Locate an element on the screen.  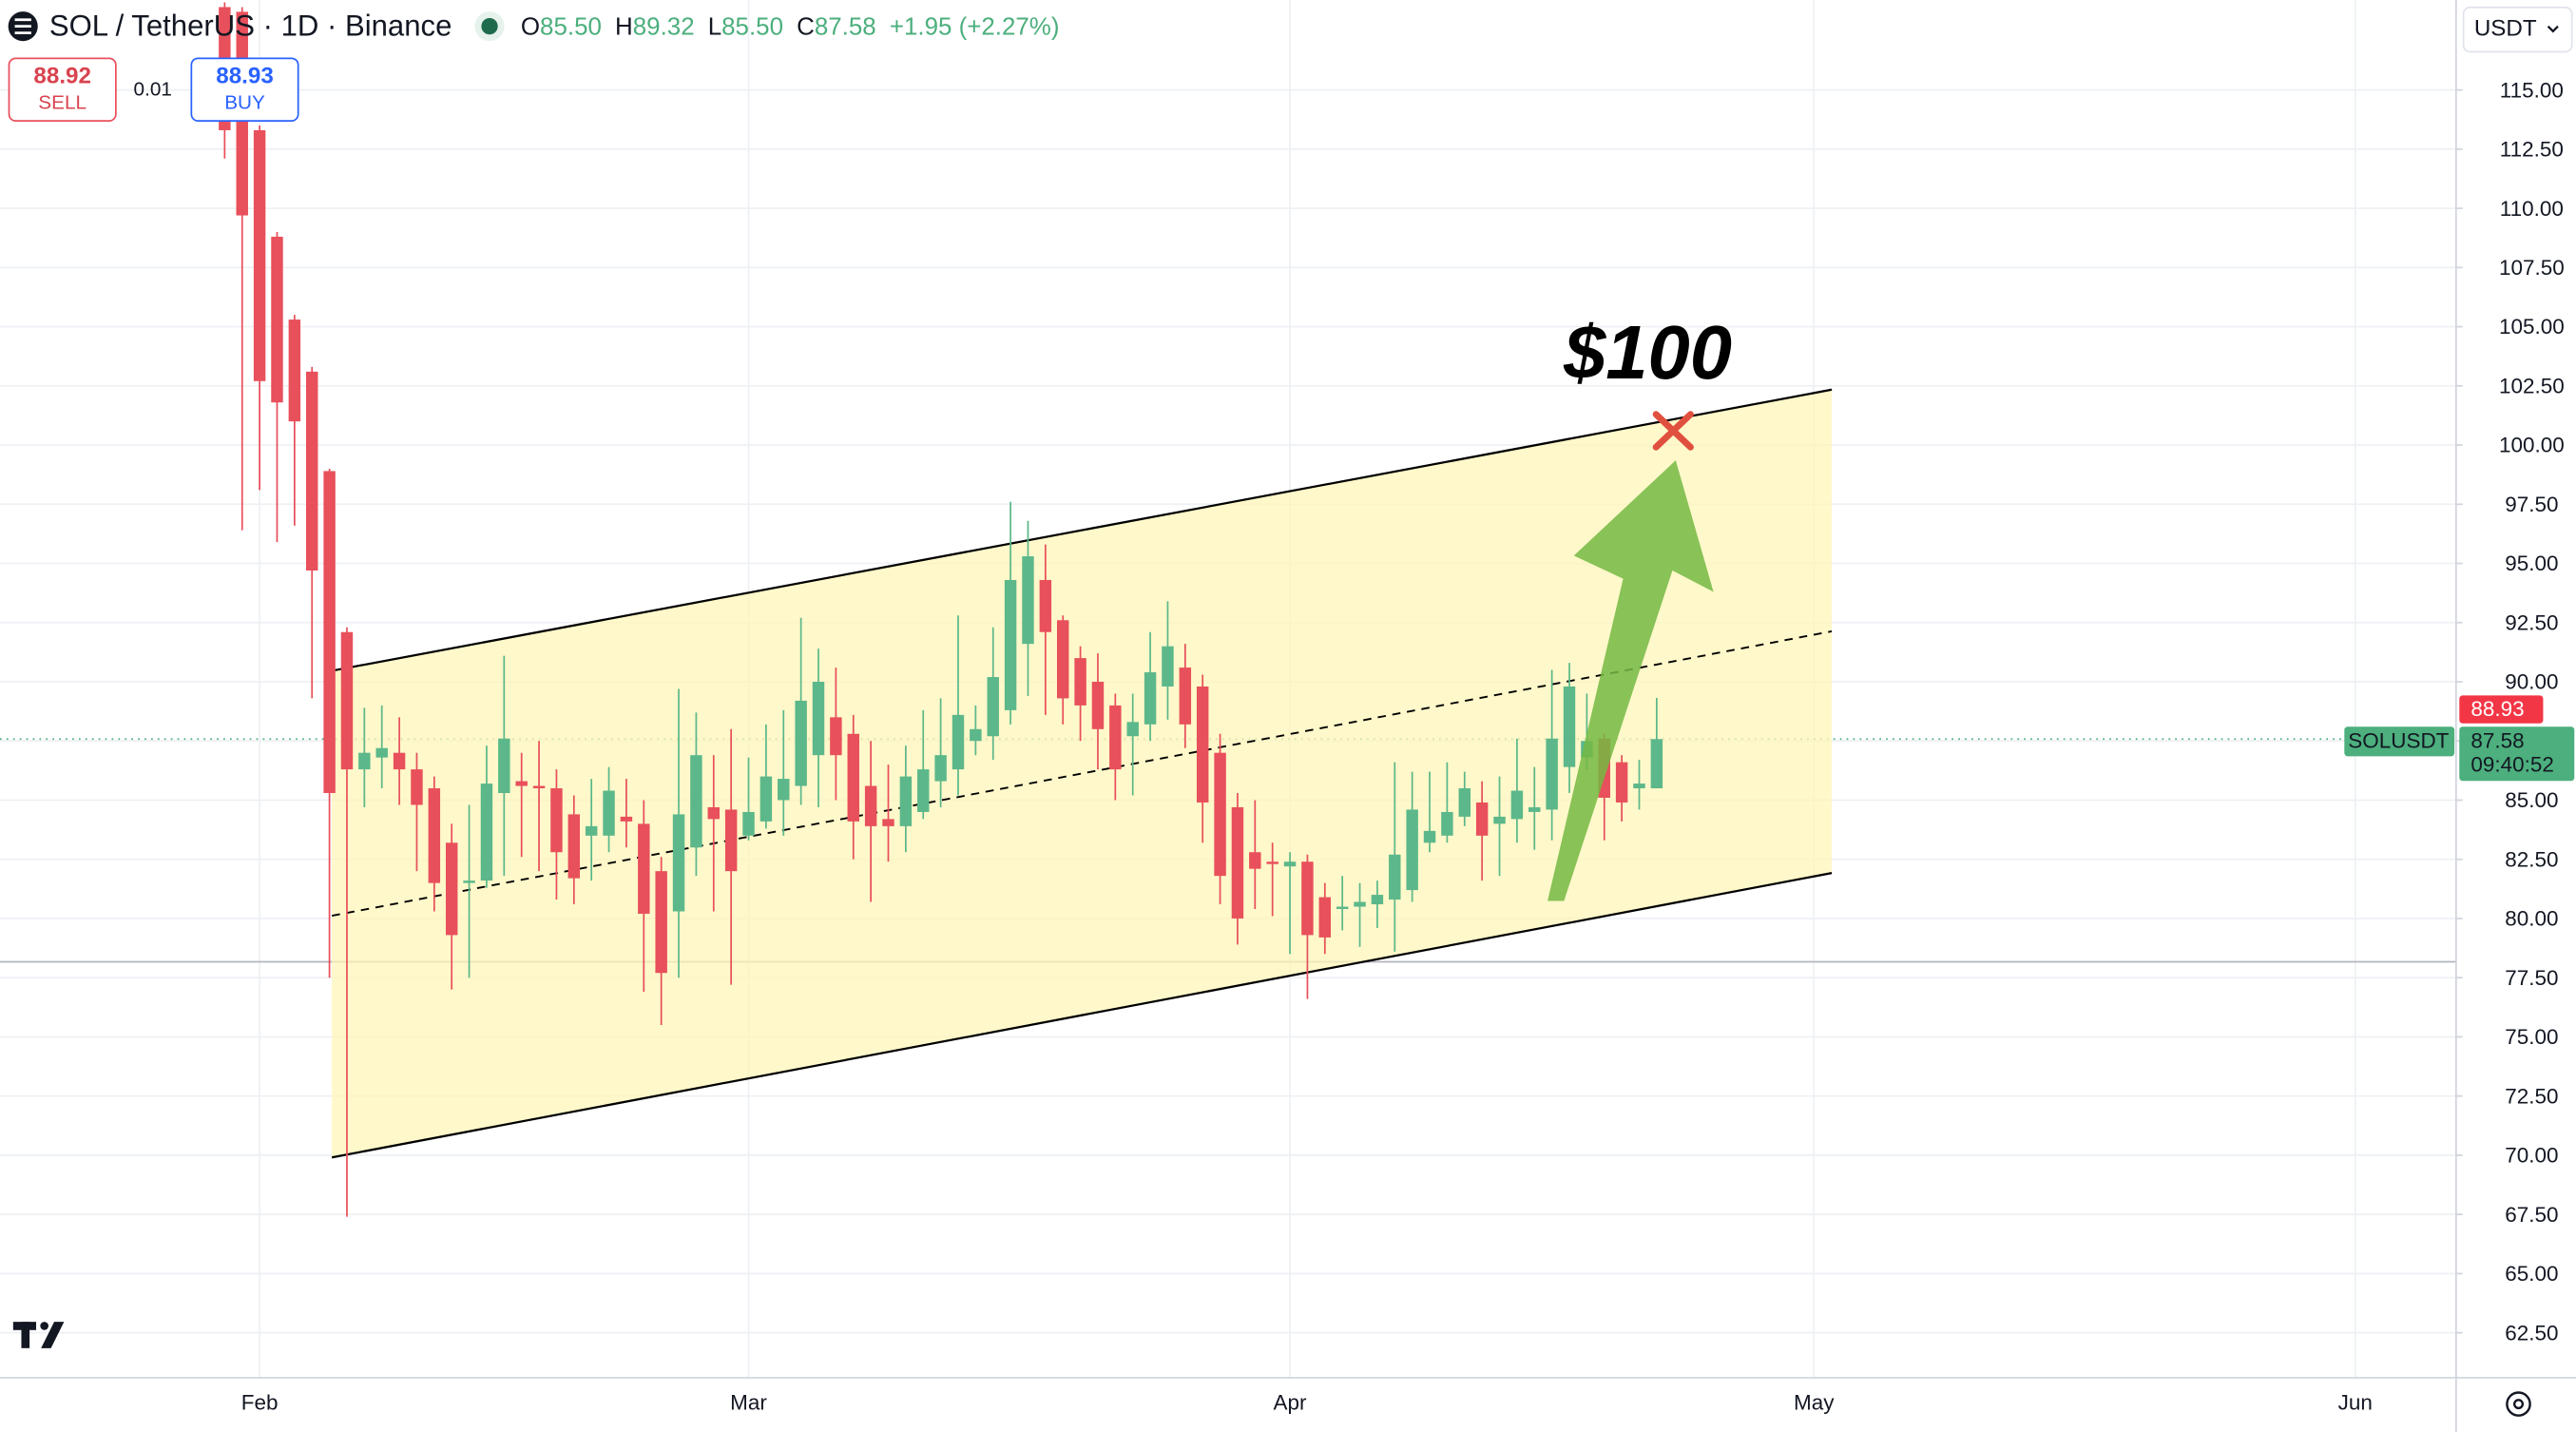
ohlc-label: L is located at coordinates (715, 27).